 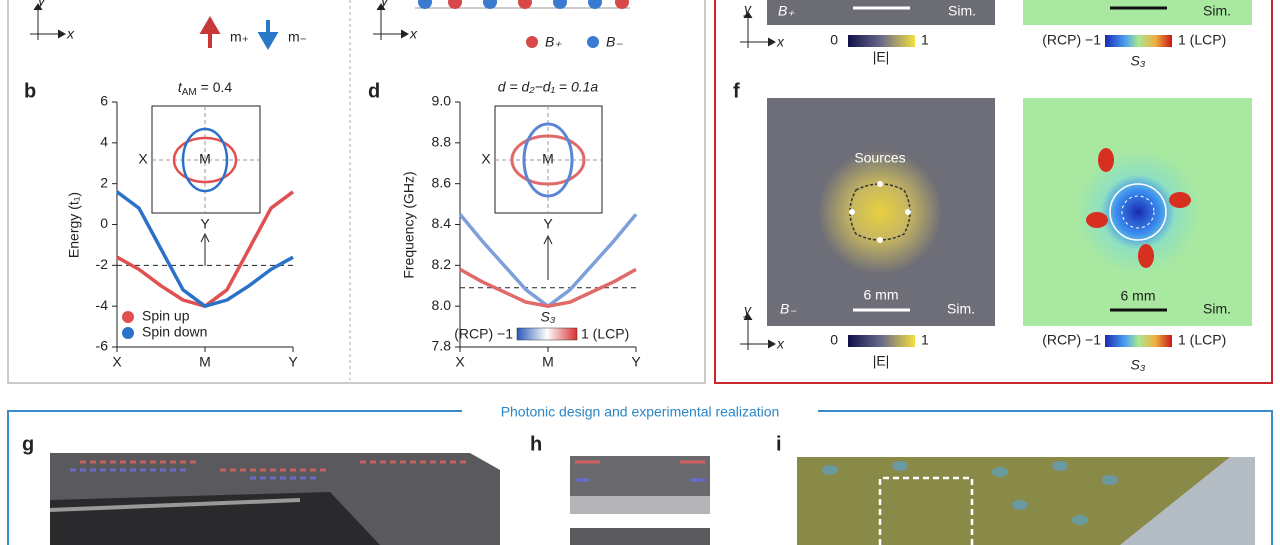 What do you see at coordinates (174, 332) in the screenshot?
I see `legend-label: Spin down` at bounding box center [174, 332].